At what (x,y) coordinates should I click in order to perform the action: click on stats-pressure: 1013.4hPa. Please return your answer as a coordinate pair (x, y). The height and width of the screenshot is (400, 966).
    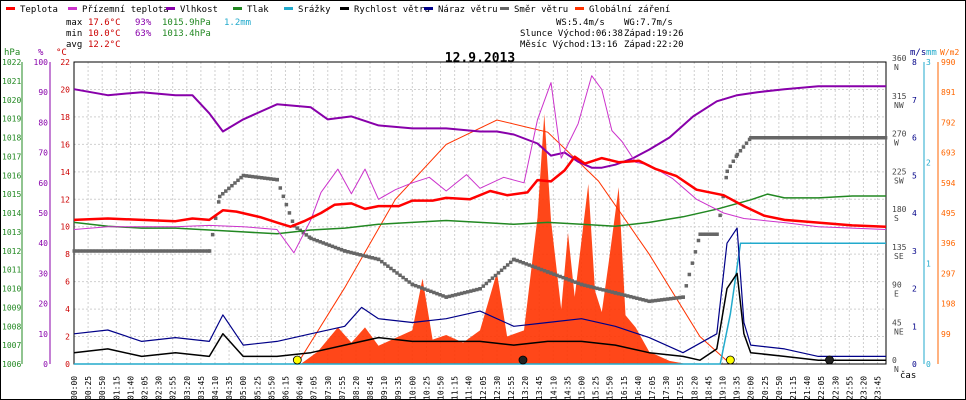
    Looking at the image, I should click on (186, 34).